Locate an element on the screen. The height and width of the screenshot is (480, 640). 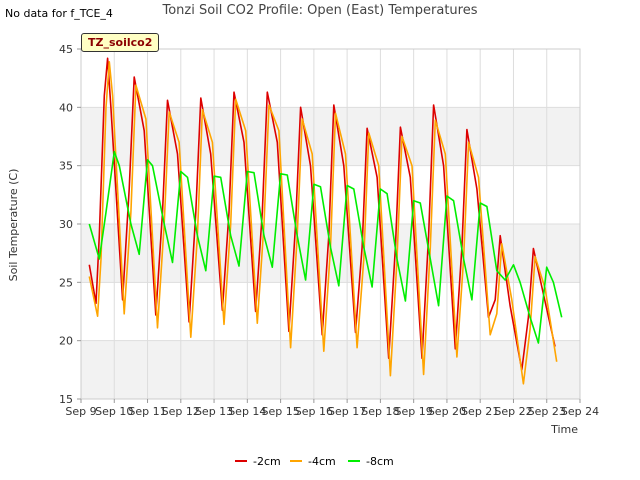
x-tick-label: Sep 15 is located at coordinates (280, 411).